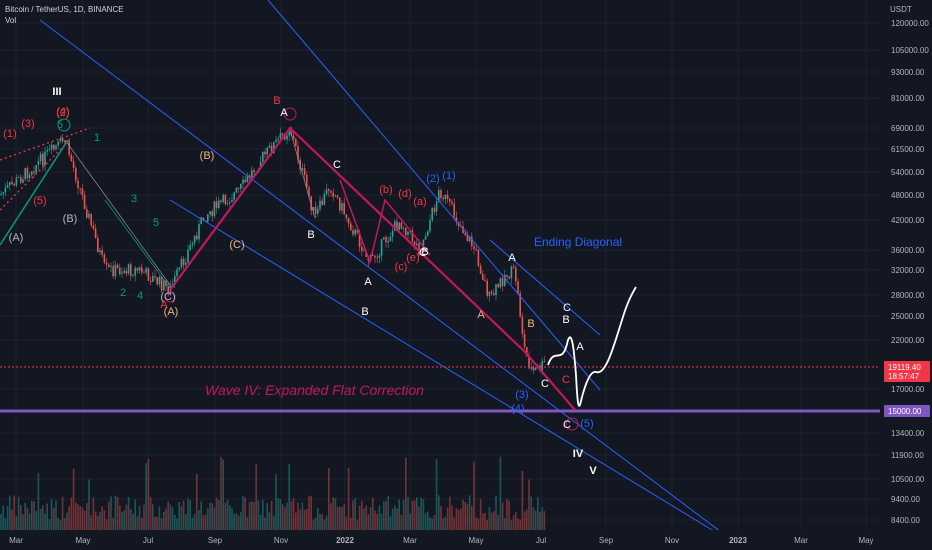  Describe the element at coordinates (907, 455) in the screenshot. I see `price-tick: 11900.00` at that location.